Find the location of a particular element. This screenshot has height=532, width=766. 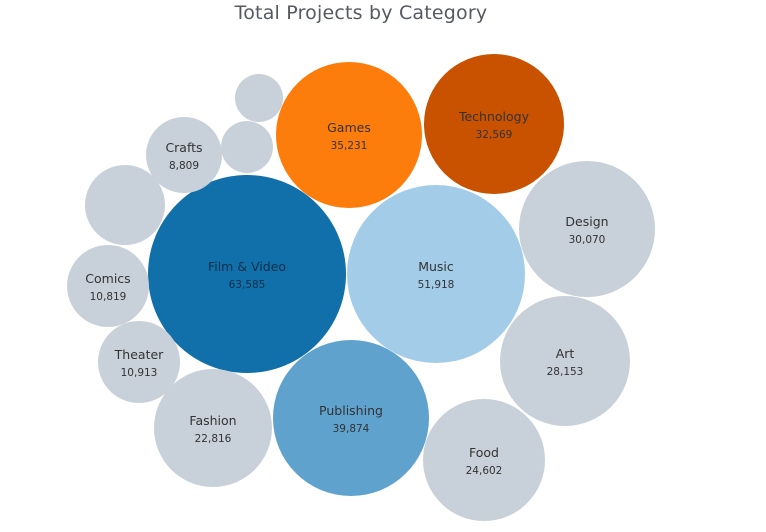

bubble-label-film-and-video: Film & Video is located at coordinates (247, 266).